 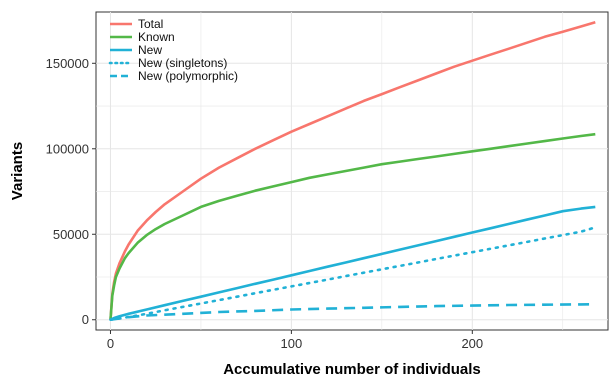 What do you see at coordinates (67, 148) in the screenshot?
I see `y-tick-label: 100000` at bounding box center [67, 148].